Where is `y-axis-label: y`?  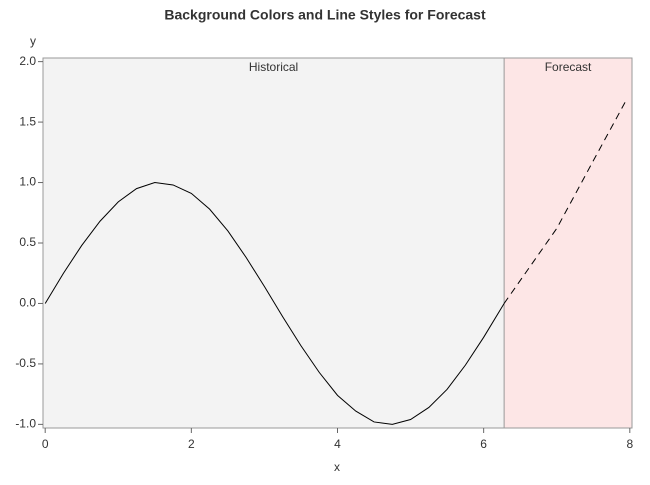 y-axis-label: y is located at coordinates (33, 41).